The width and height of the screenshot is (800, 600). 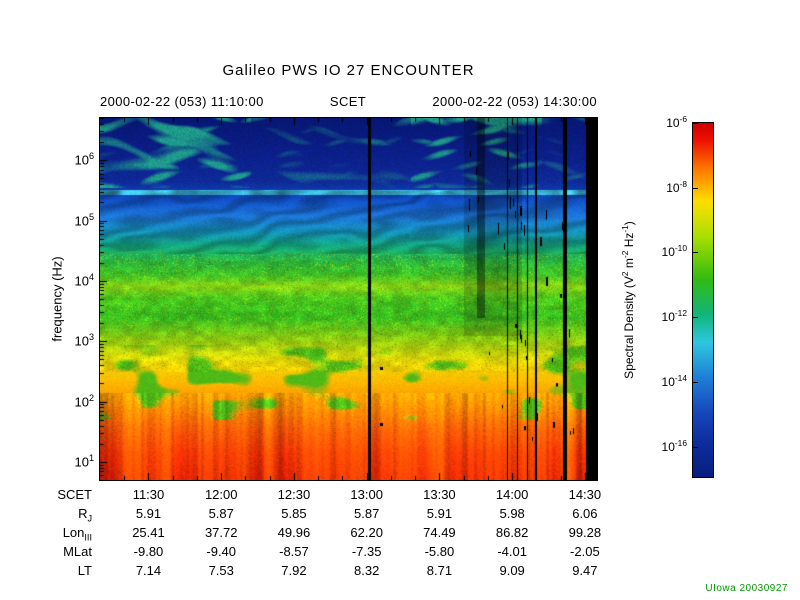 What do you see at coordinates (674, 251) in the screenshot?
I see `colorbar-tick-label: 10⁻¹⁰` at bounding box center [674, 251].